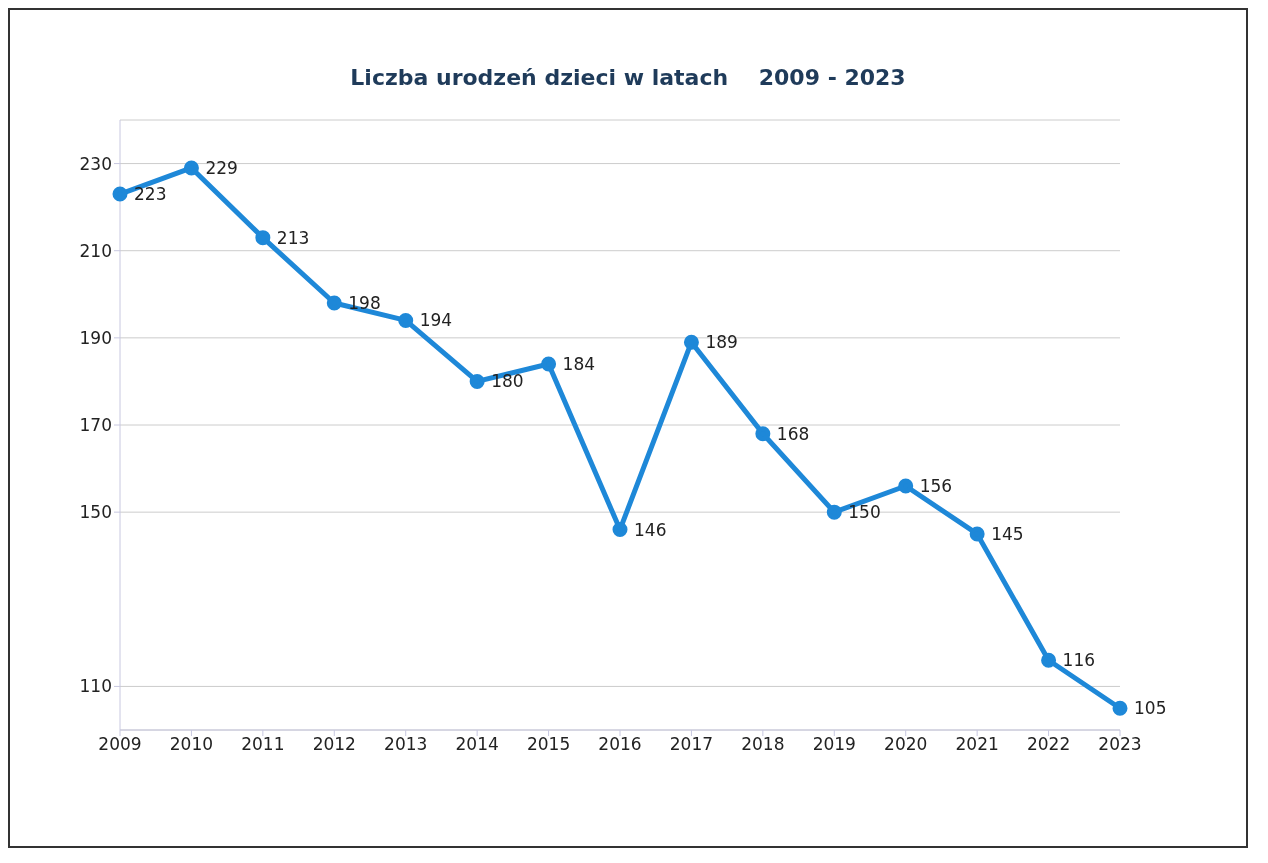 The image size is (1268, 863). I want to click on data-label: 198, so click(364, 303).